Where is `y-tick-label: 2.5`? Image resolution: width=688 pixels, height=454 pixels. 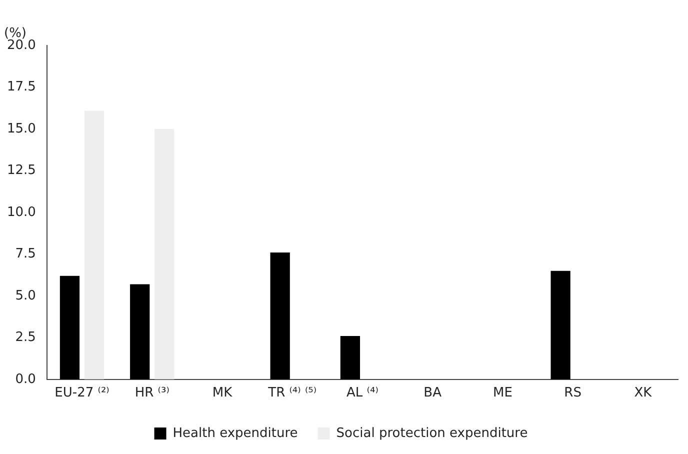 y-tick-label: 2.5 is located at coordinates (25, 338).